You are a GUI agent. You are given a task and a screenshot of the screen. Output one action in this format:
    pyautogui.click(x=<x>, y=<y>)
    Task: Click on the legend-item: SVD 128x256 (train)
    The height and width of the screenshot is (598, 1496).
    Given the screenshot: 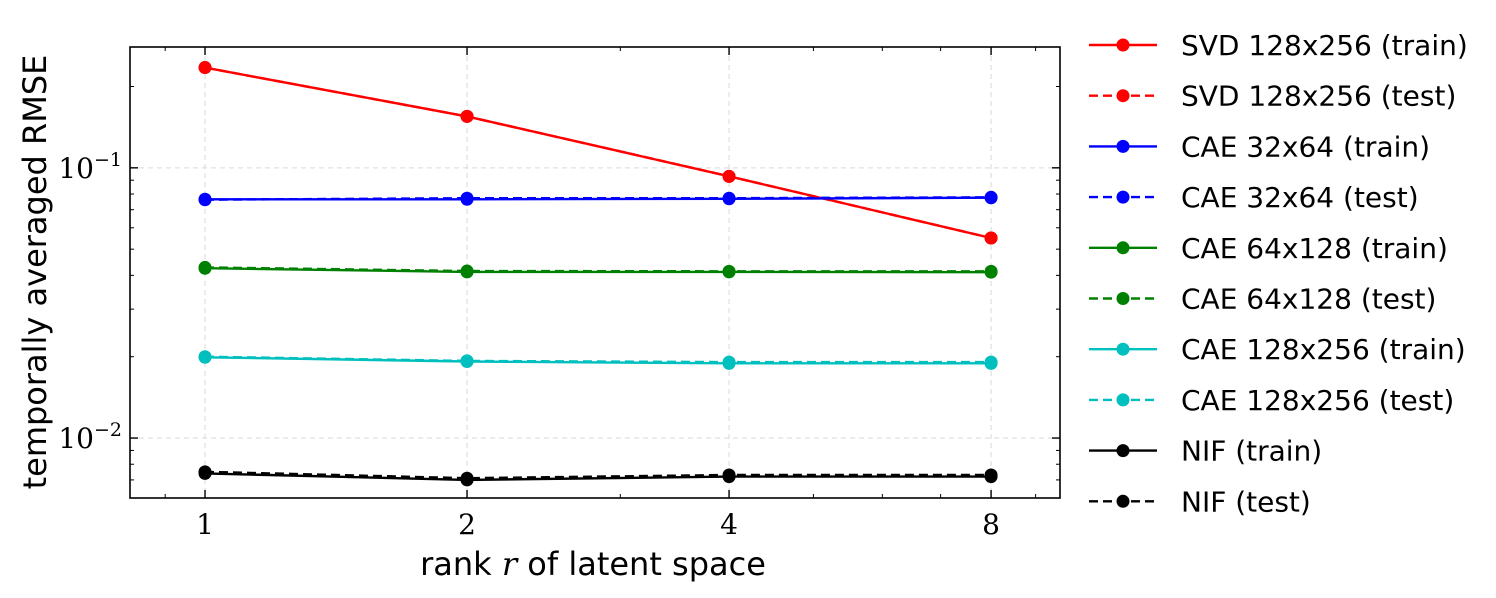 What is the action you would take?
    pyautogui.click(x=1278, y=45)
    